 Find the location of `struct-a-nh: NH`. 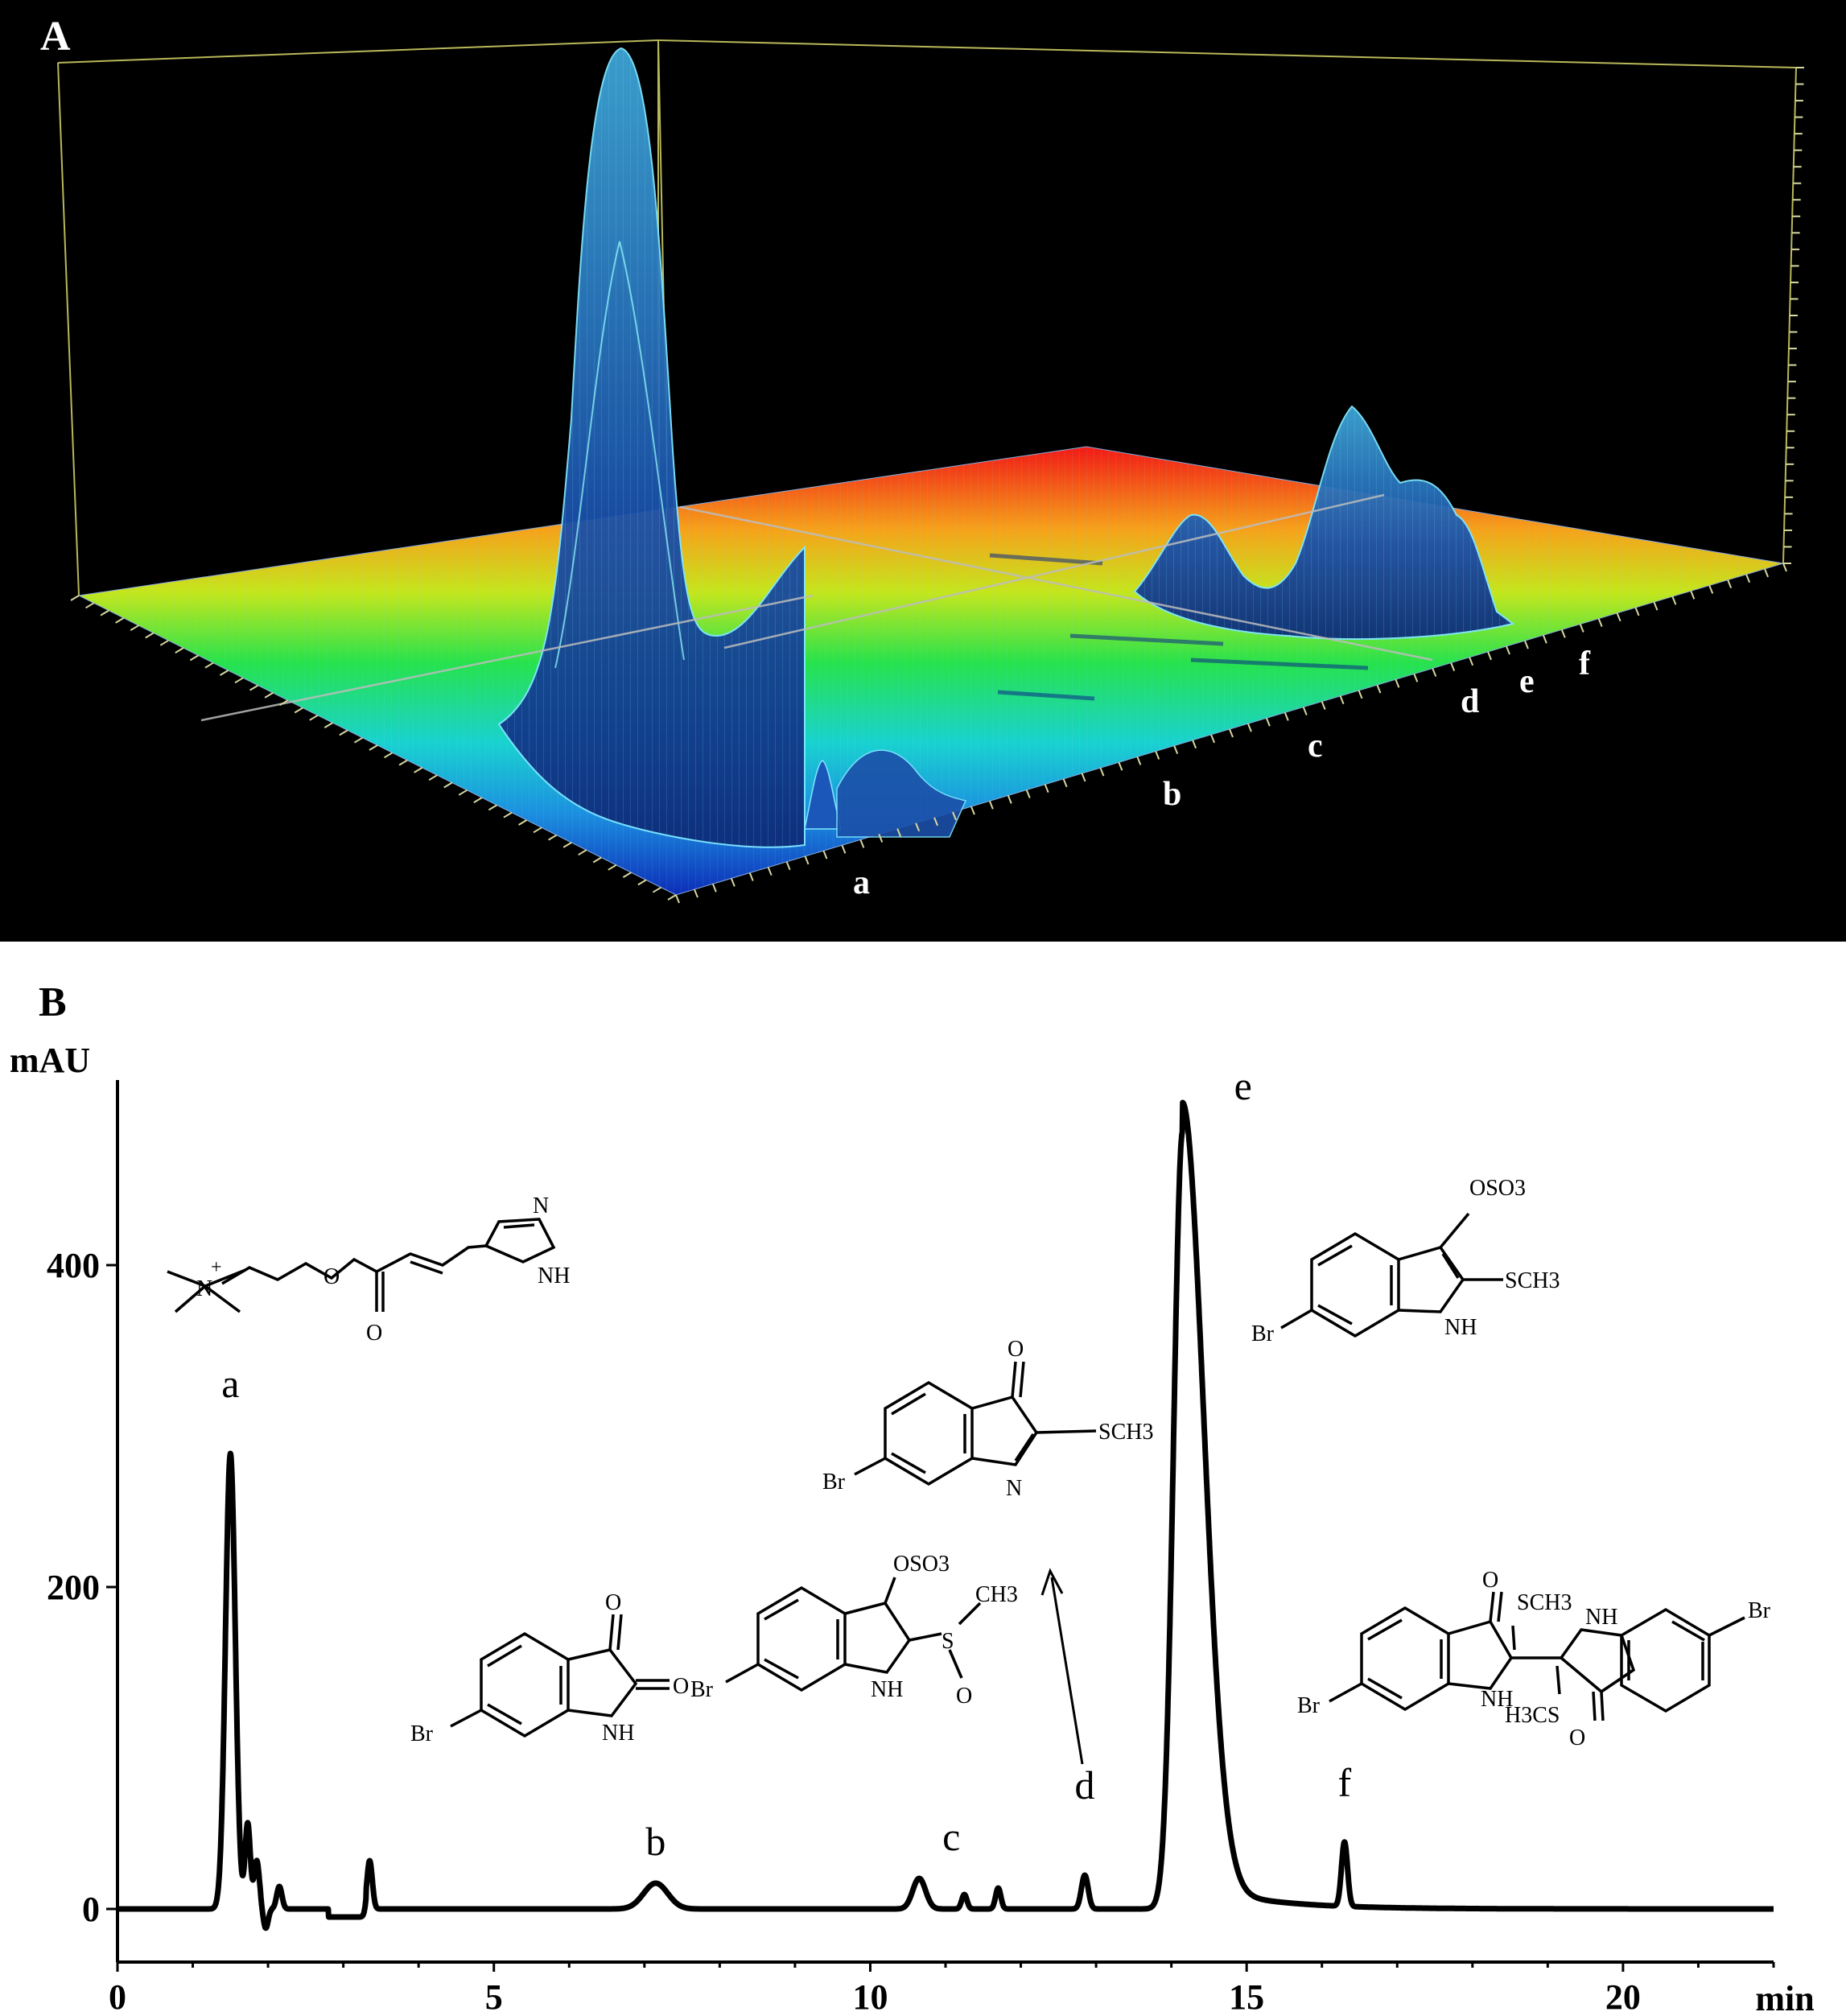

struct-a-nh: NH is located at coordinates (554, 1276).